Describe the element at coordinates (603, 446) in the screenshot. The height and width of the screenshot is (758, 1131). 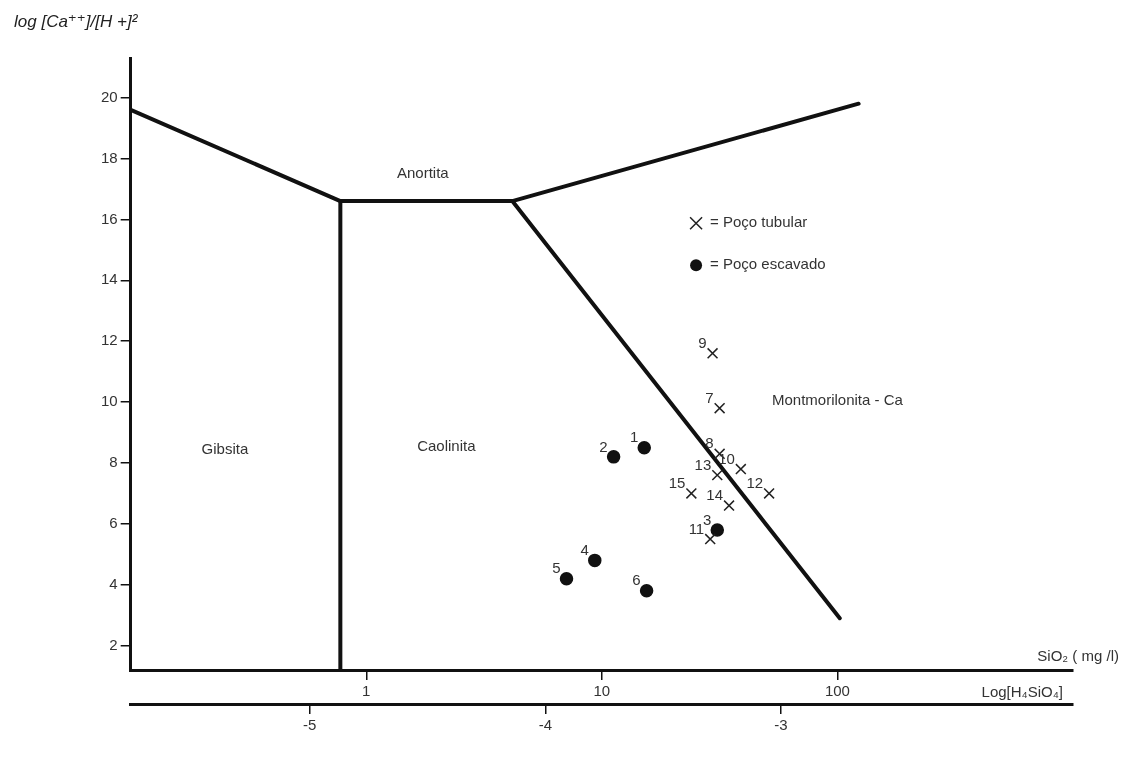
I see `annotation: 2` at that location.